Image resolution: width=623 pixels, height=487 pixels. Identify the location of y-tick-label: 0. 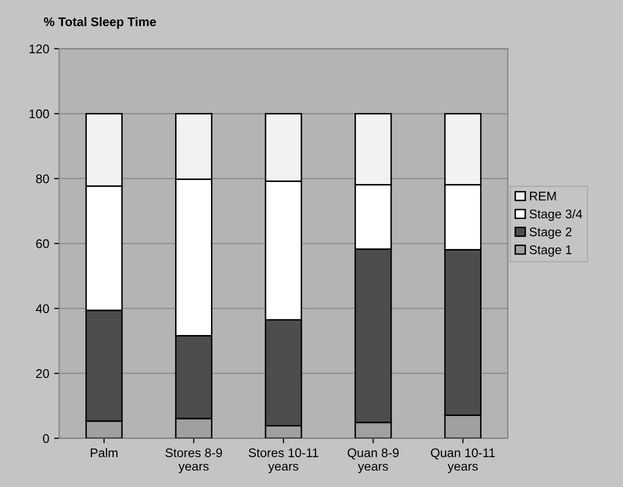
(46, 438).